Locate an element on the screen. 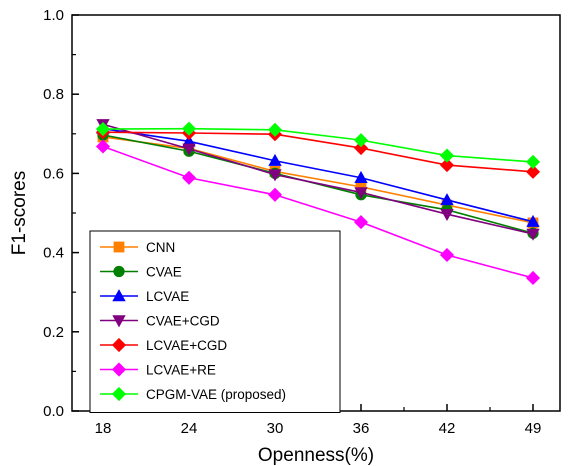 The image size is (572, 466). legend-label: CNN is located at coordinates (160, 247).